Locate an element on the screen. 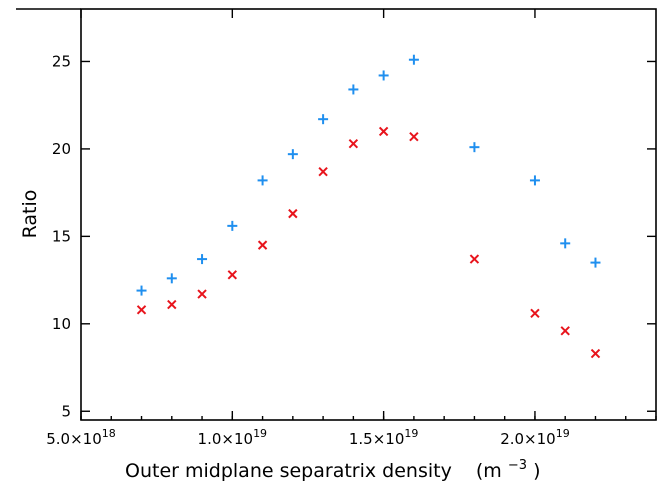  y-tick-label: 25 is located at coordinates (61, 61).